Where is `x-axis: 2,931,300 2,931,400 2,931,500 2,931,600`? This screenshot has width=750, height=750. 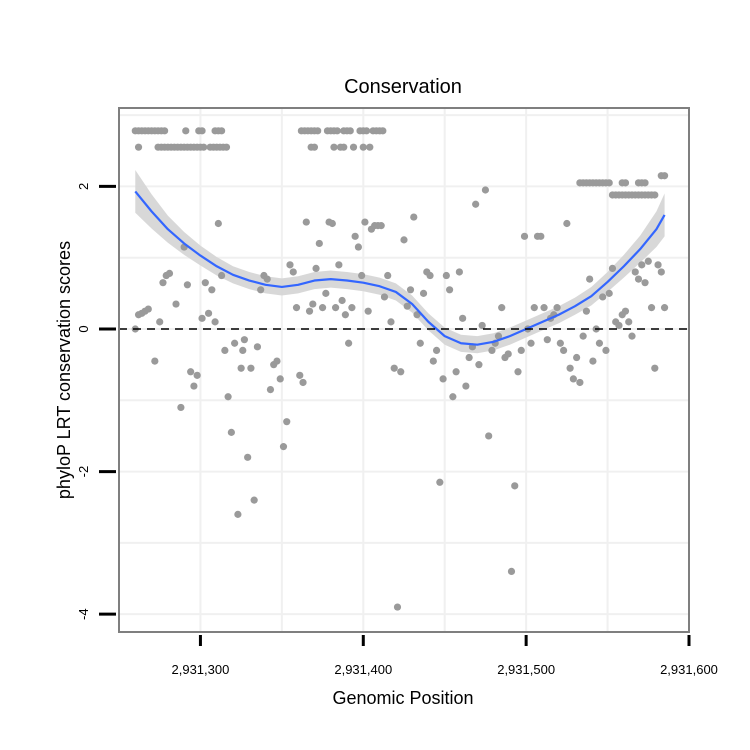 x-axis: 2,931,300 2,931,400 2,931,500 2,931,600 is located at coordinates (445, 656).